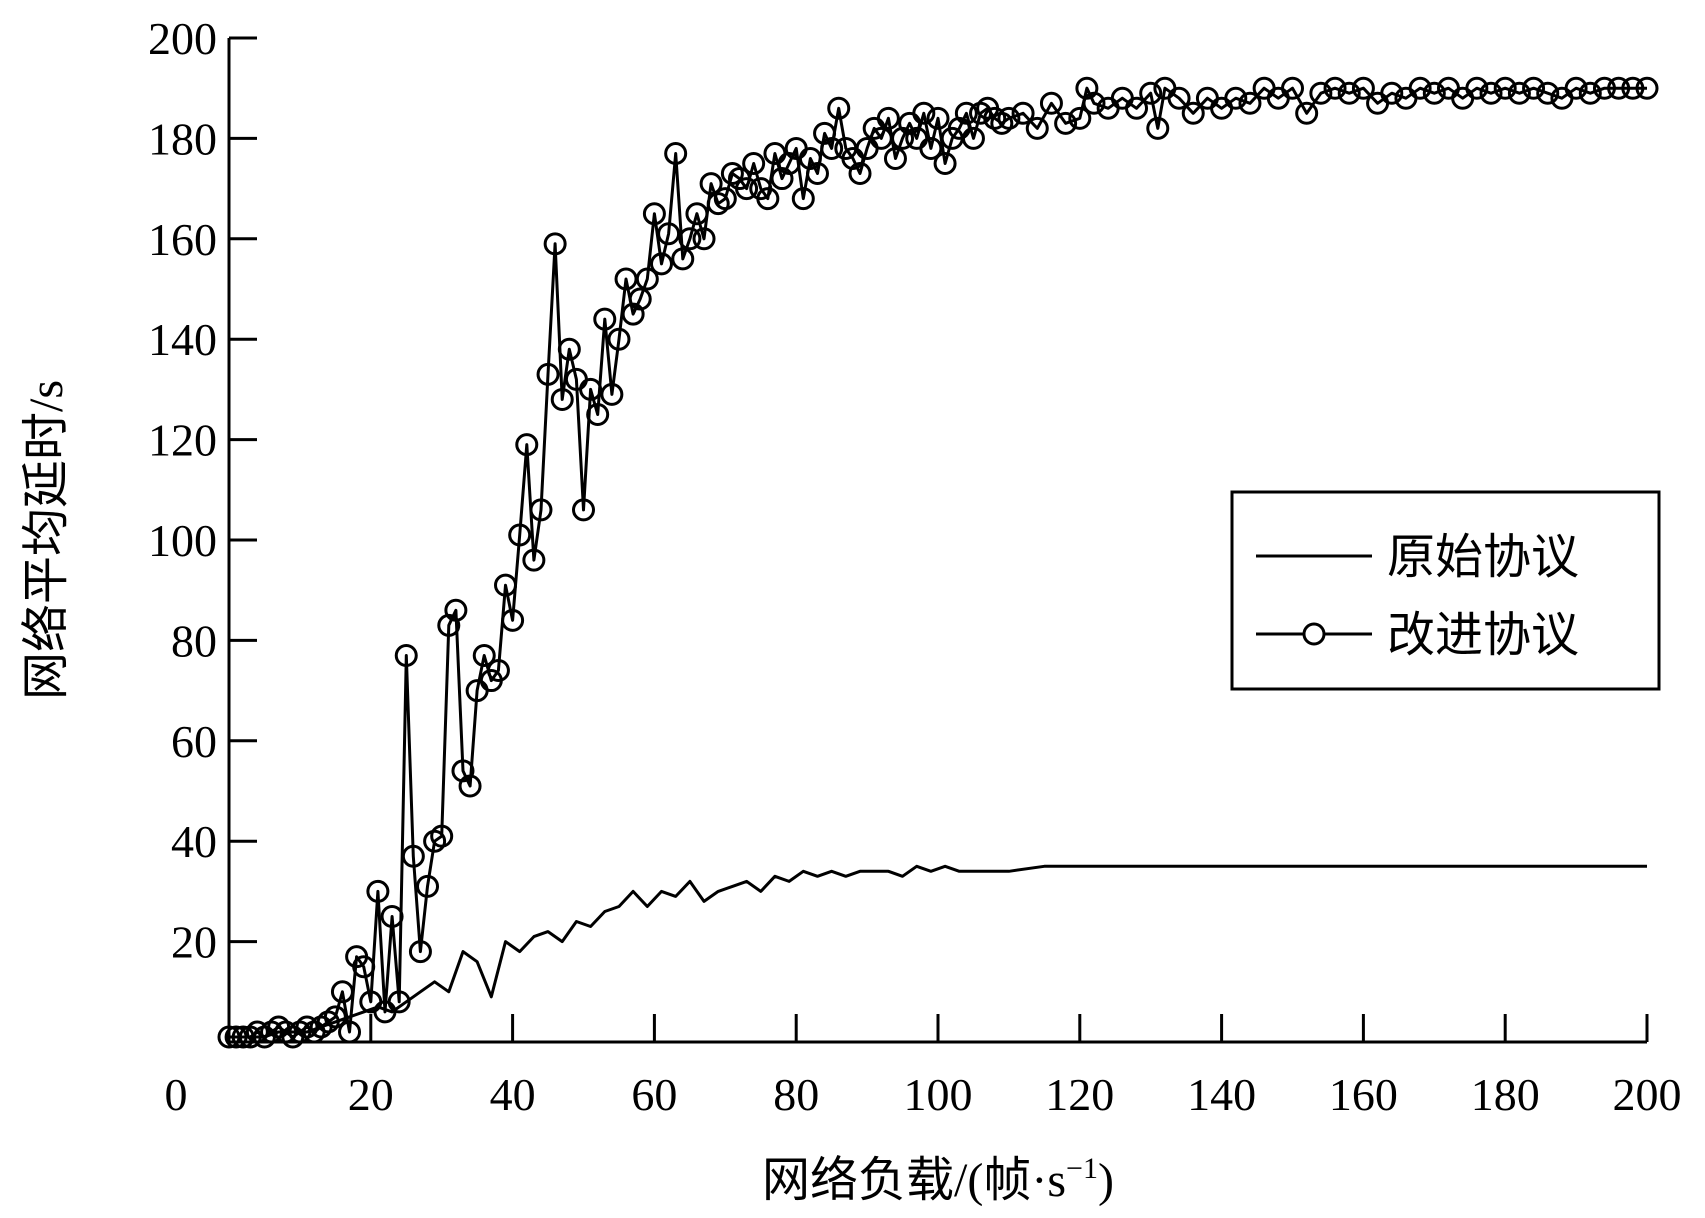 Image resolution: width=1705 pixels, height=1218 pixels. I want to click on x-tick-label: 120, so click(1079, 1094).